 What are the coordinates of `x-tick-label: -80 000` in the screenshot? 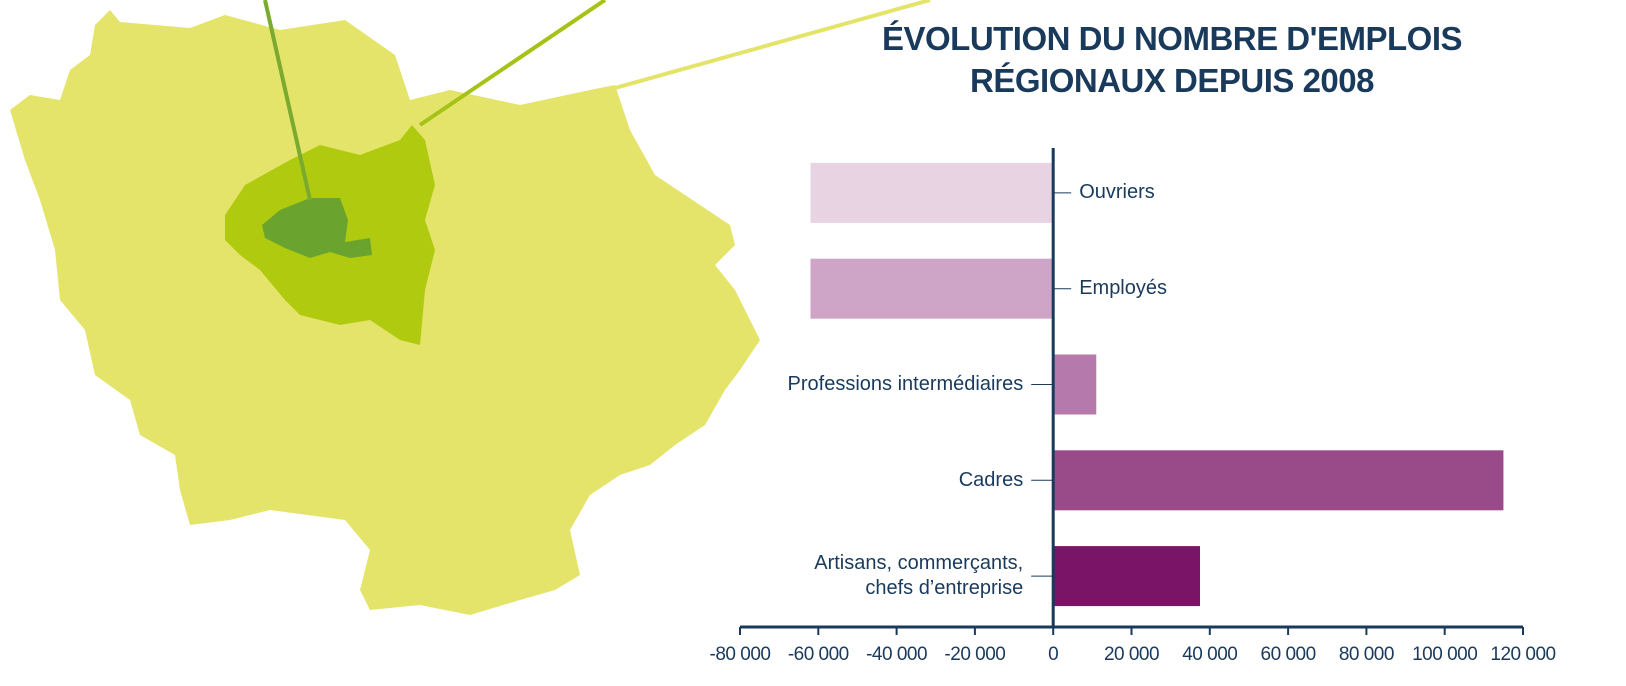 It's located at (740, 654).